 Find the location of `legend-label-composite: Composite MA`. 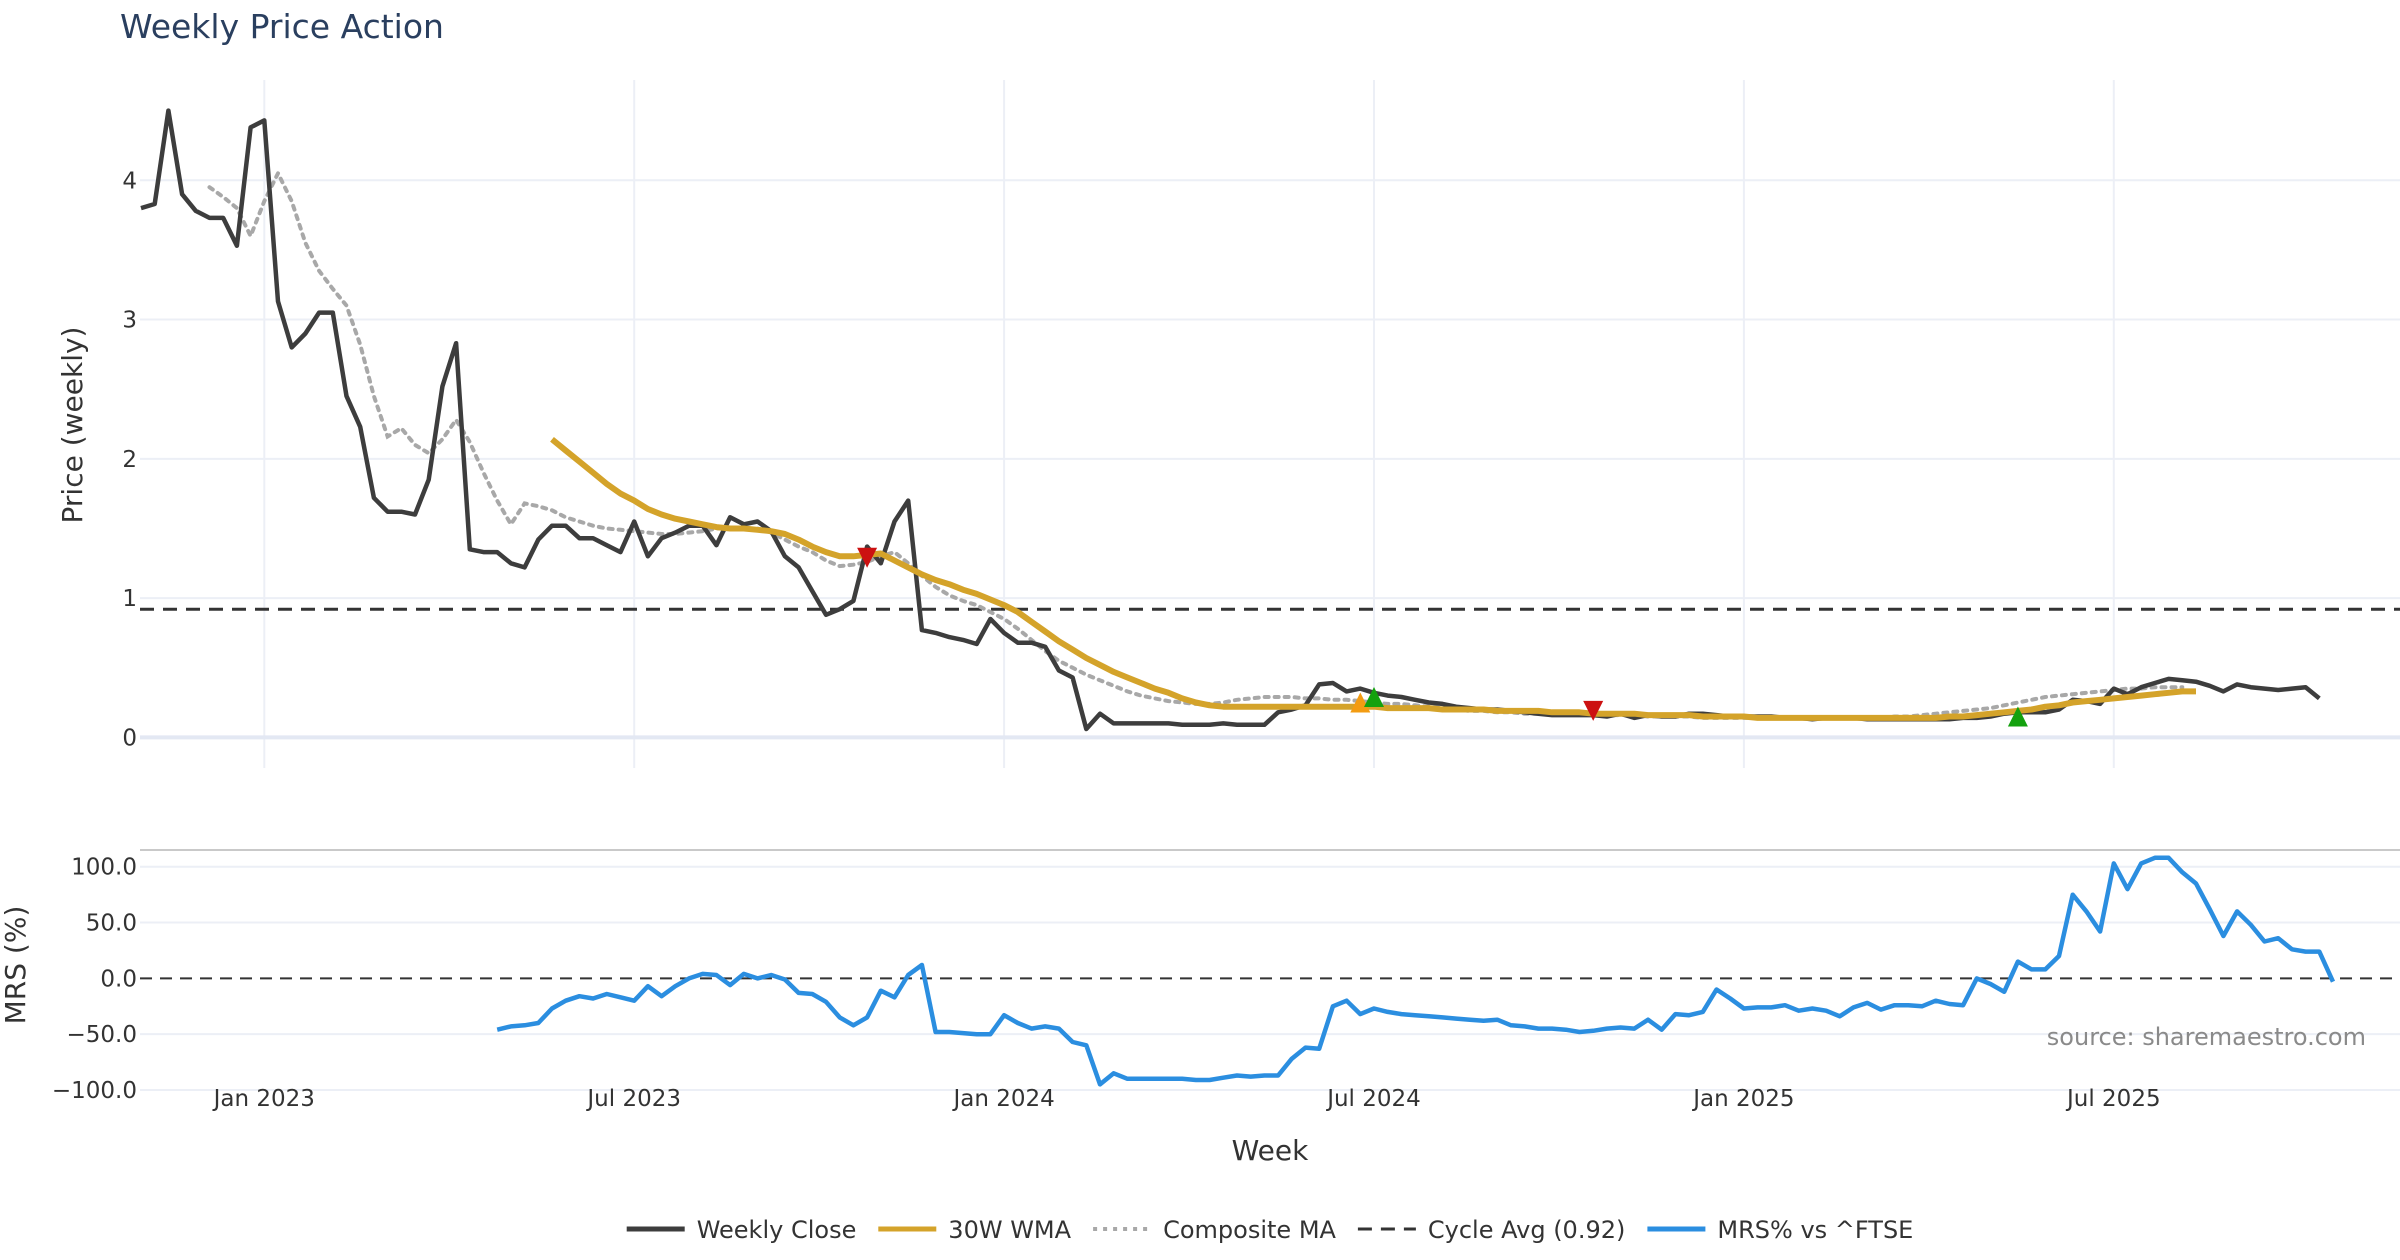

legend-label-composite: Composite MA is located at coordinates (1249, 1230).